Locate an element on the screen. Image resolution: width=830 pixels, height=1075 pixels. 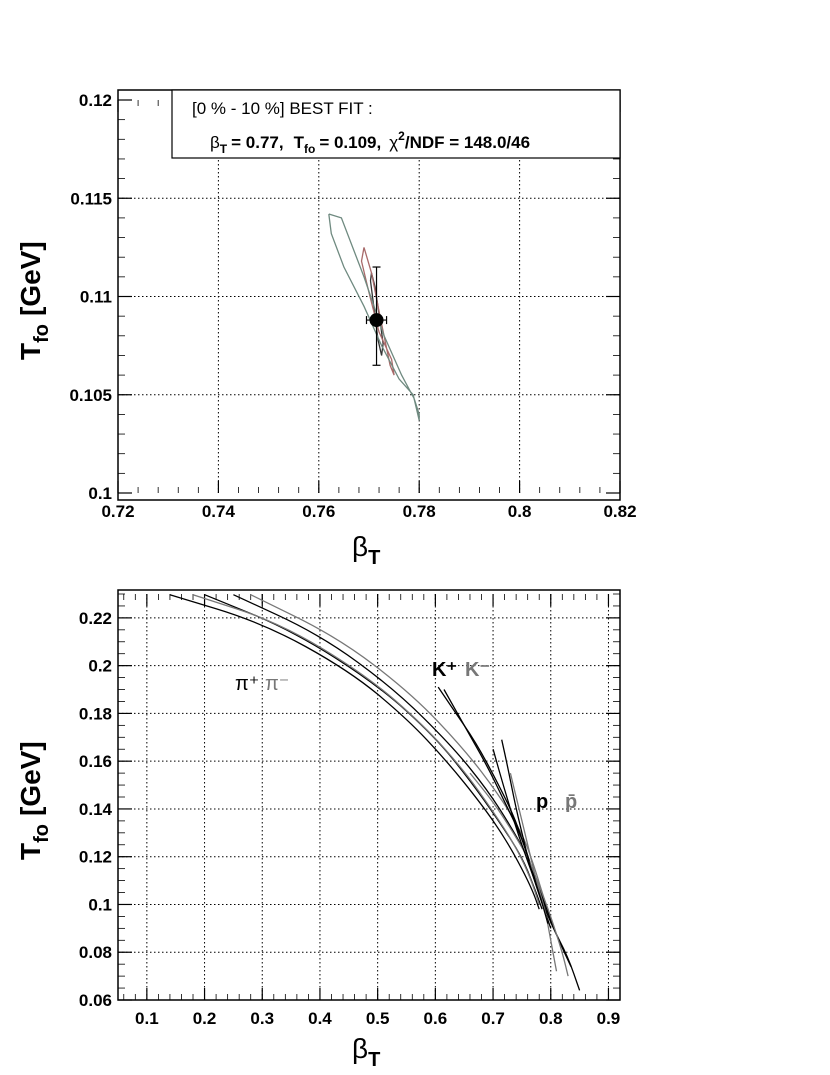
top-best-fit is located at coordinates (376, 316).